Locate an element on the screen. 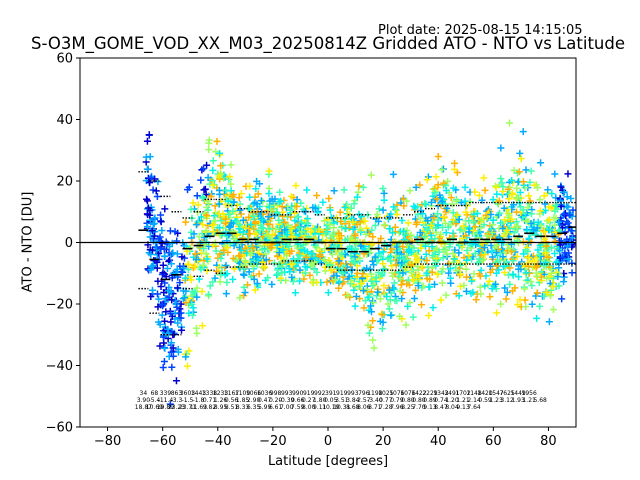  bin-stat-label: 8.68 is located at coordinates (353, 407).